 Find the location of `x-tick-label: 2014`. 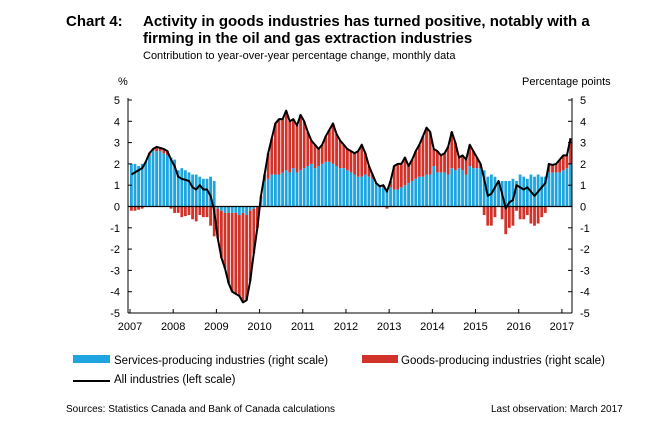

x-tick-label: 2014 is located at coordinates (432, 327).